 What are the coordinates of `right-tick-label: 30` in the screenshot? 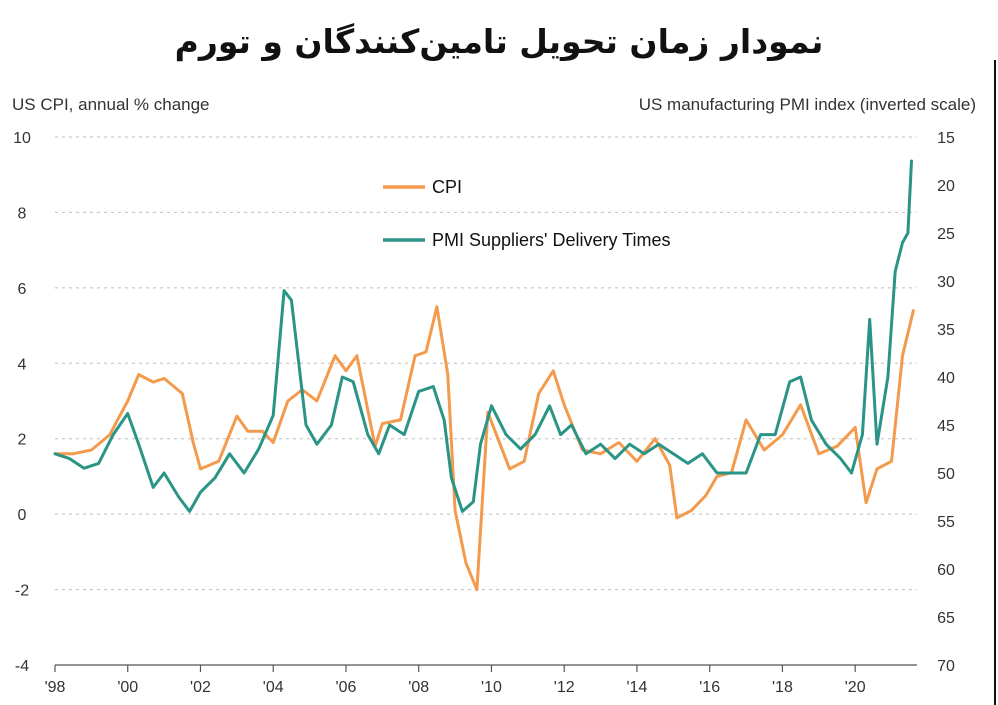 It's located at (946, 282).